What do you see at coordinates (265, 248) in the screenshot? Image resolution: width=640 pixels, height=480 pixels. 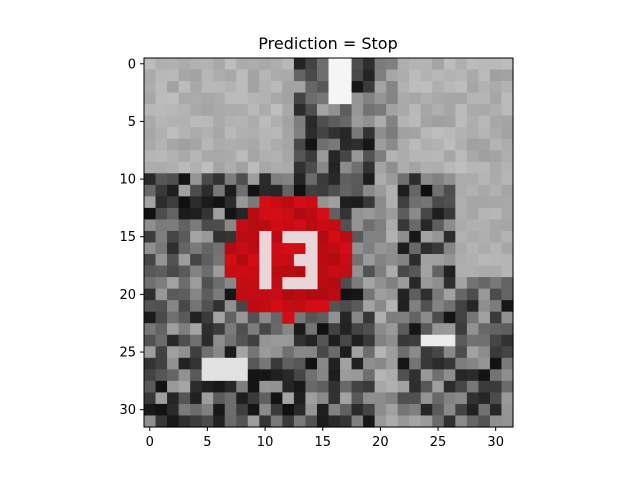 I see `stop-sign-letter-pixel` at bounding box center [265, 248].